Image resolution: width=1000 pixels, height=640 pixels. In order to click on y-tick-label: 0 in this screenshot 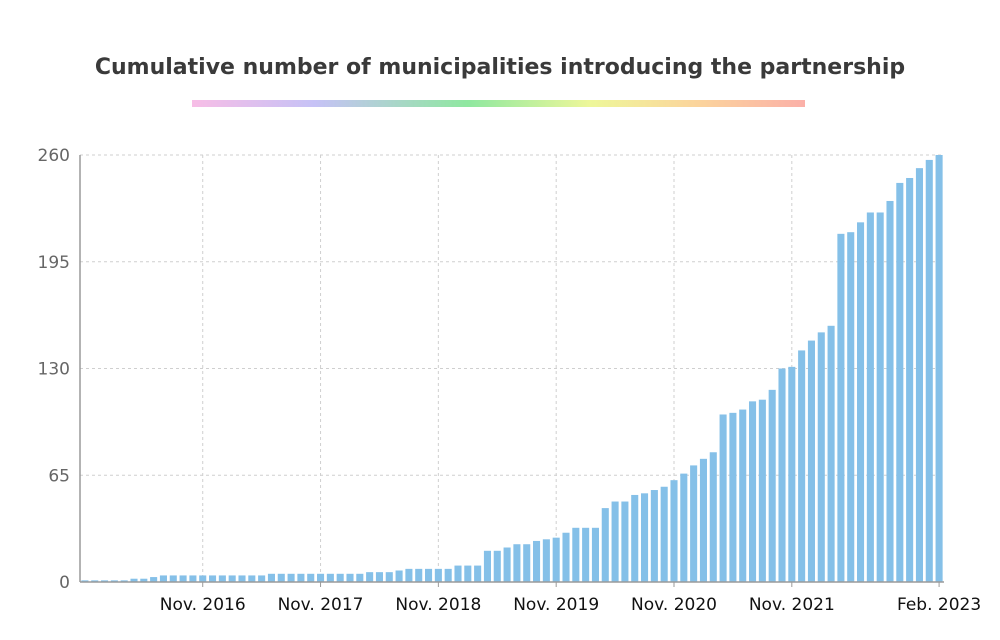, I will do `click(64, 583)`.